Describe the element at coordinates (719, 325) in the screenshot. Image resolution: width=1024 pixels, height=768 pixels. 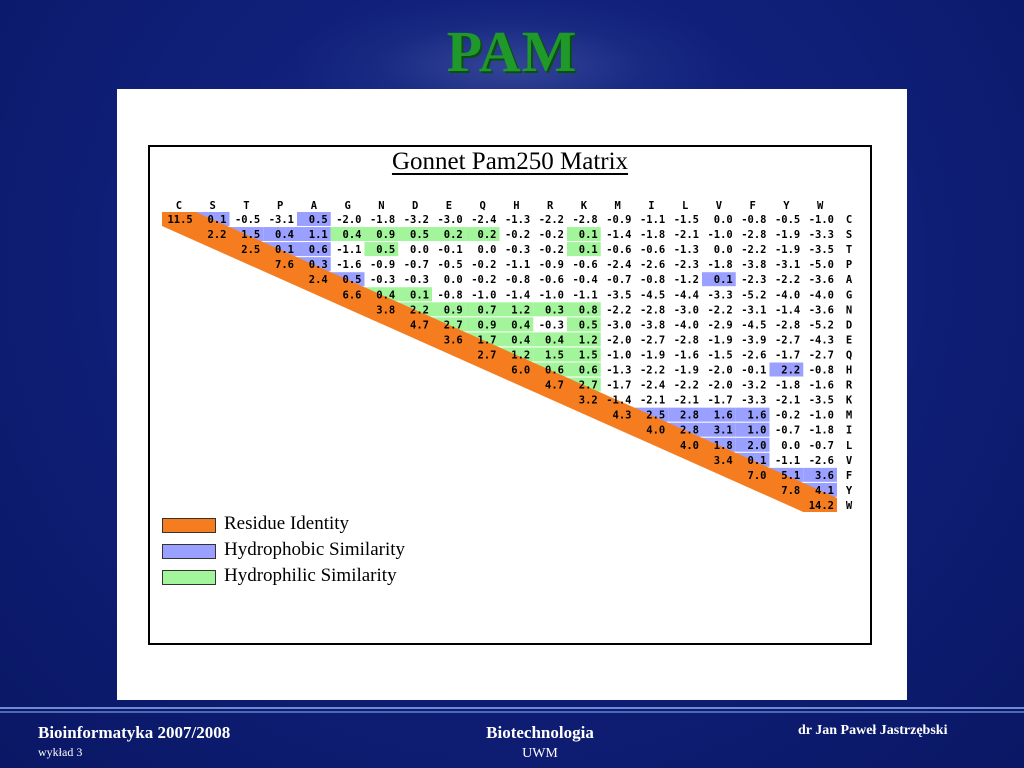
I see `matrix-value: -2.9` at that location.